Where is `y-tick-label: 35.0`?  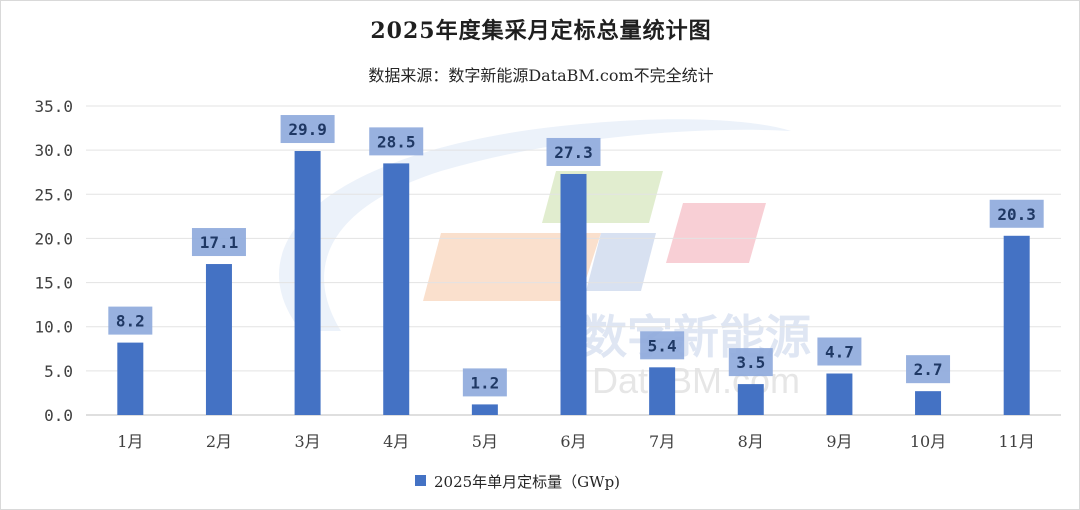 y-tick-label: 35.0 is located at coordinates (53, 106).